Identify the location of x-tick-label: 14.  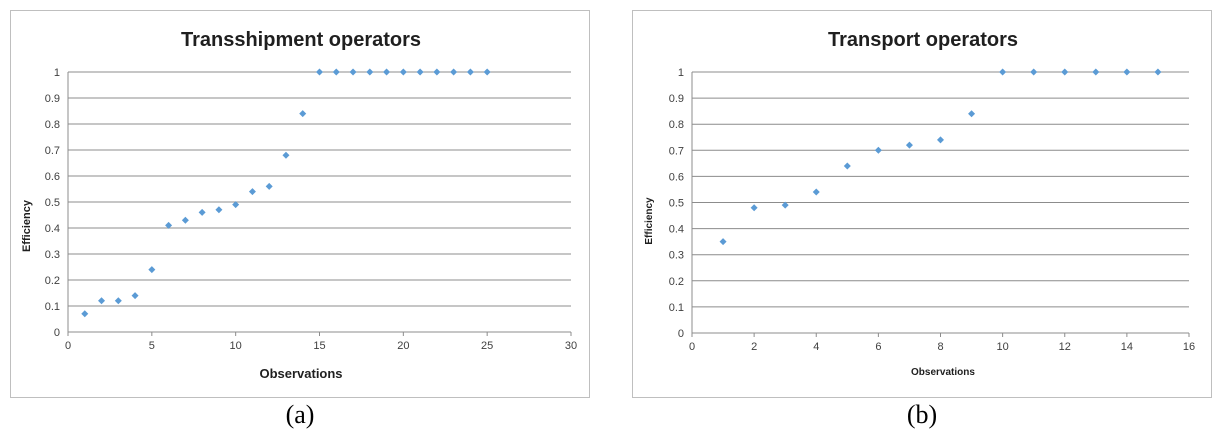
(1127, 347).